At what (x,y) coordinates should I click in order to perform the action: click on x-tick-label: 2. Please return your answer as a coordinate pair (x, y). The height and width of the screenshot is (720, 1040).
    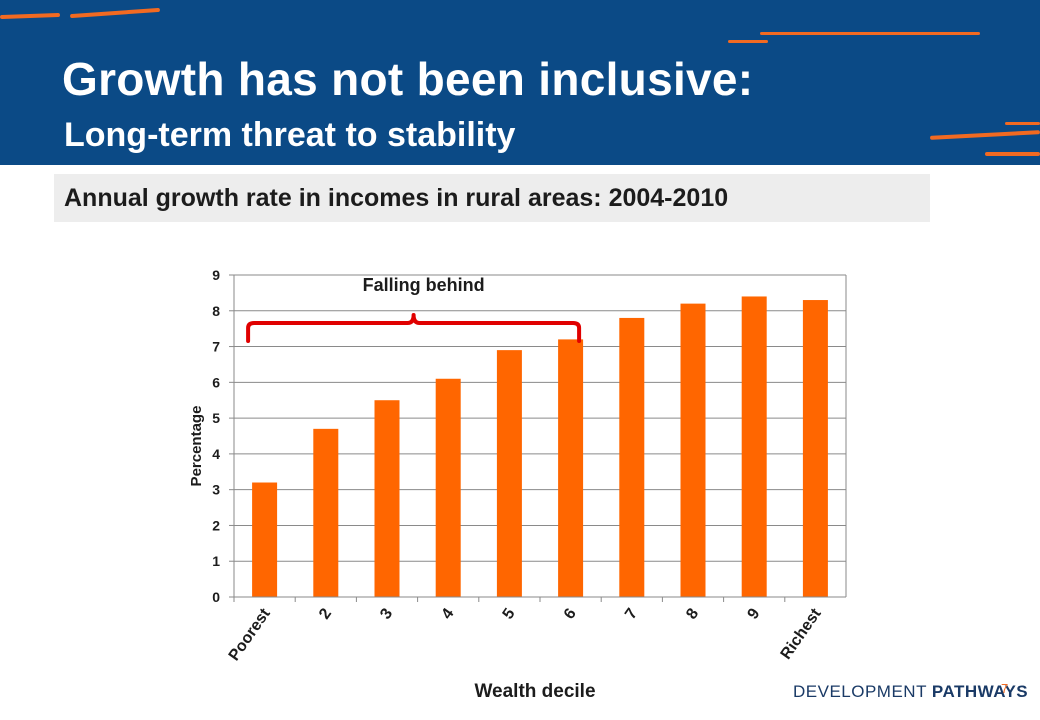
    Looking at the image, I should click on (325, 613).